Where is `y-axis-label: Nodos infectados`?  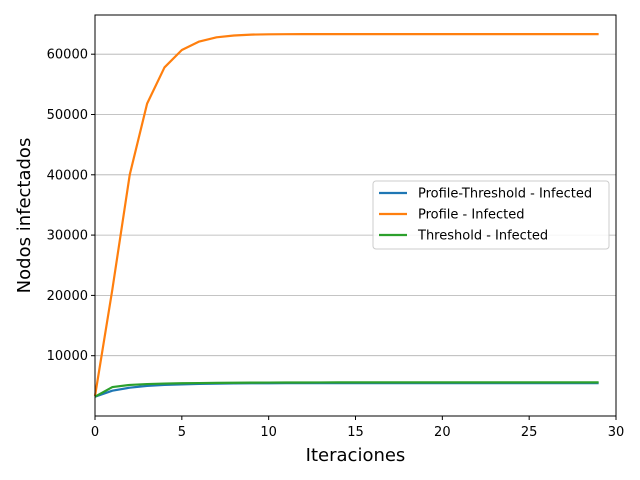 y-axis-label: Nodos infectados is located at coordinates (24, 216).